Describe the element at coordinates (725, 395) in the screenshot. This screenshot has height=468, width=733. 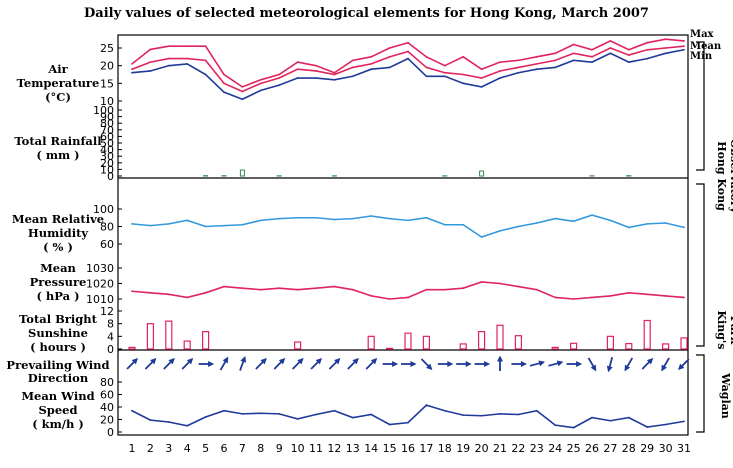
I see `station-label-waglan: Waglan` at that location.